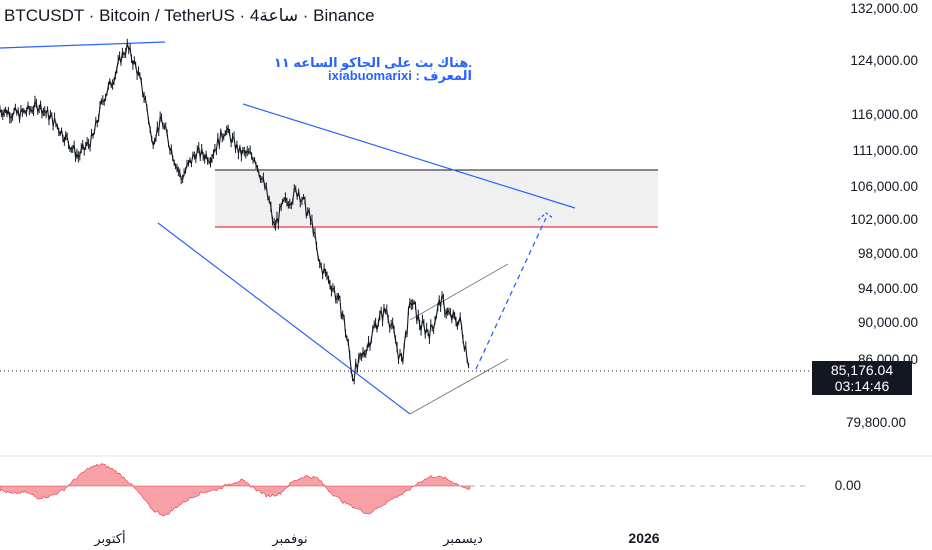 This screenshot has width=932, height=550. What do you see at coordinates (511, 293) in the screenshot?
I see `projection-arrow` at bounding box center [511, 293].